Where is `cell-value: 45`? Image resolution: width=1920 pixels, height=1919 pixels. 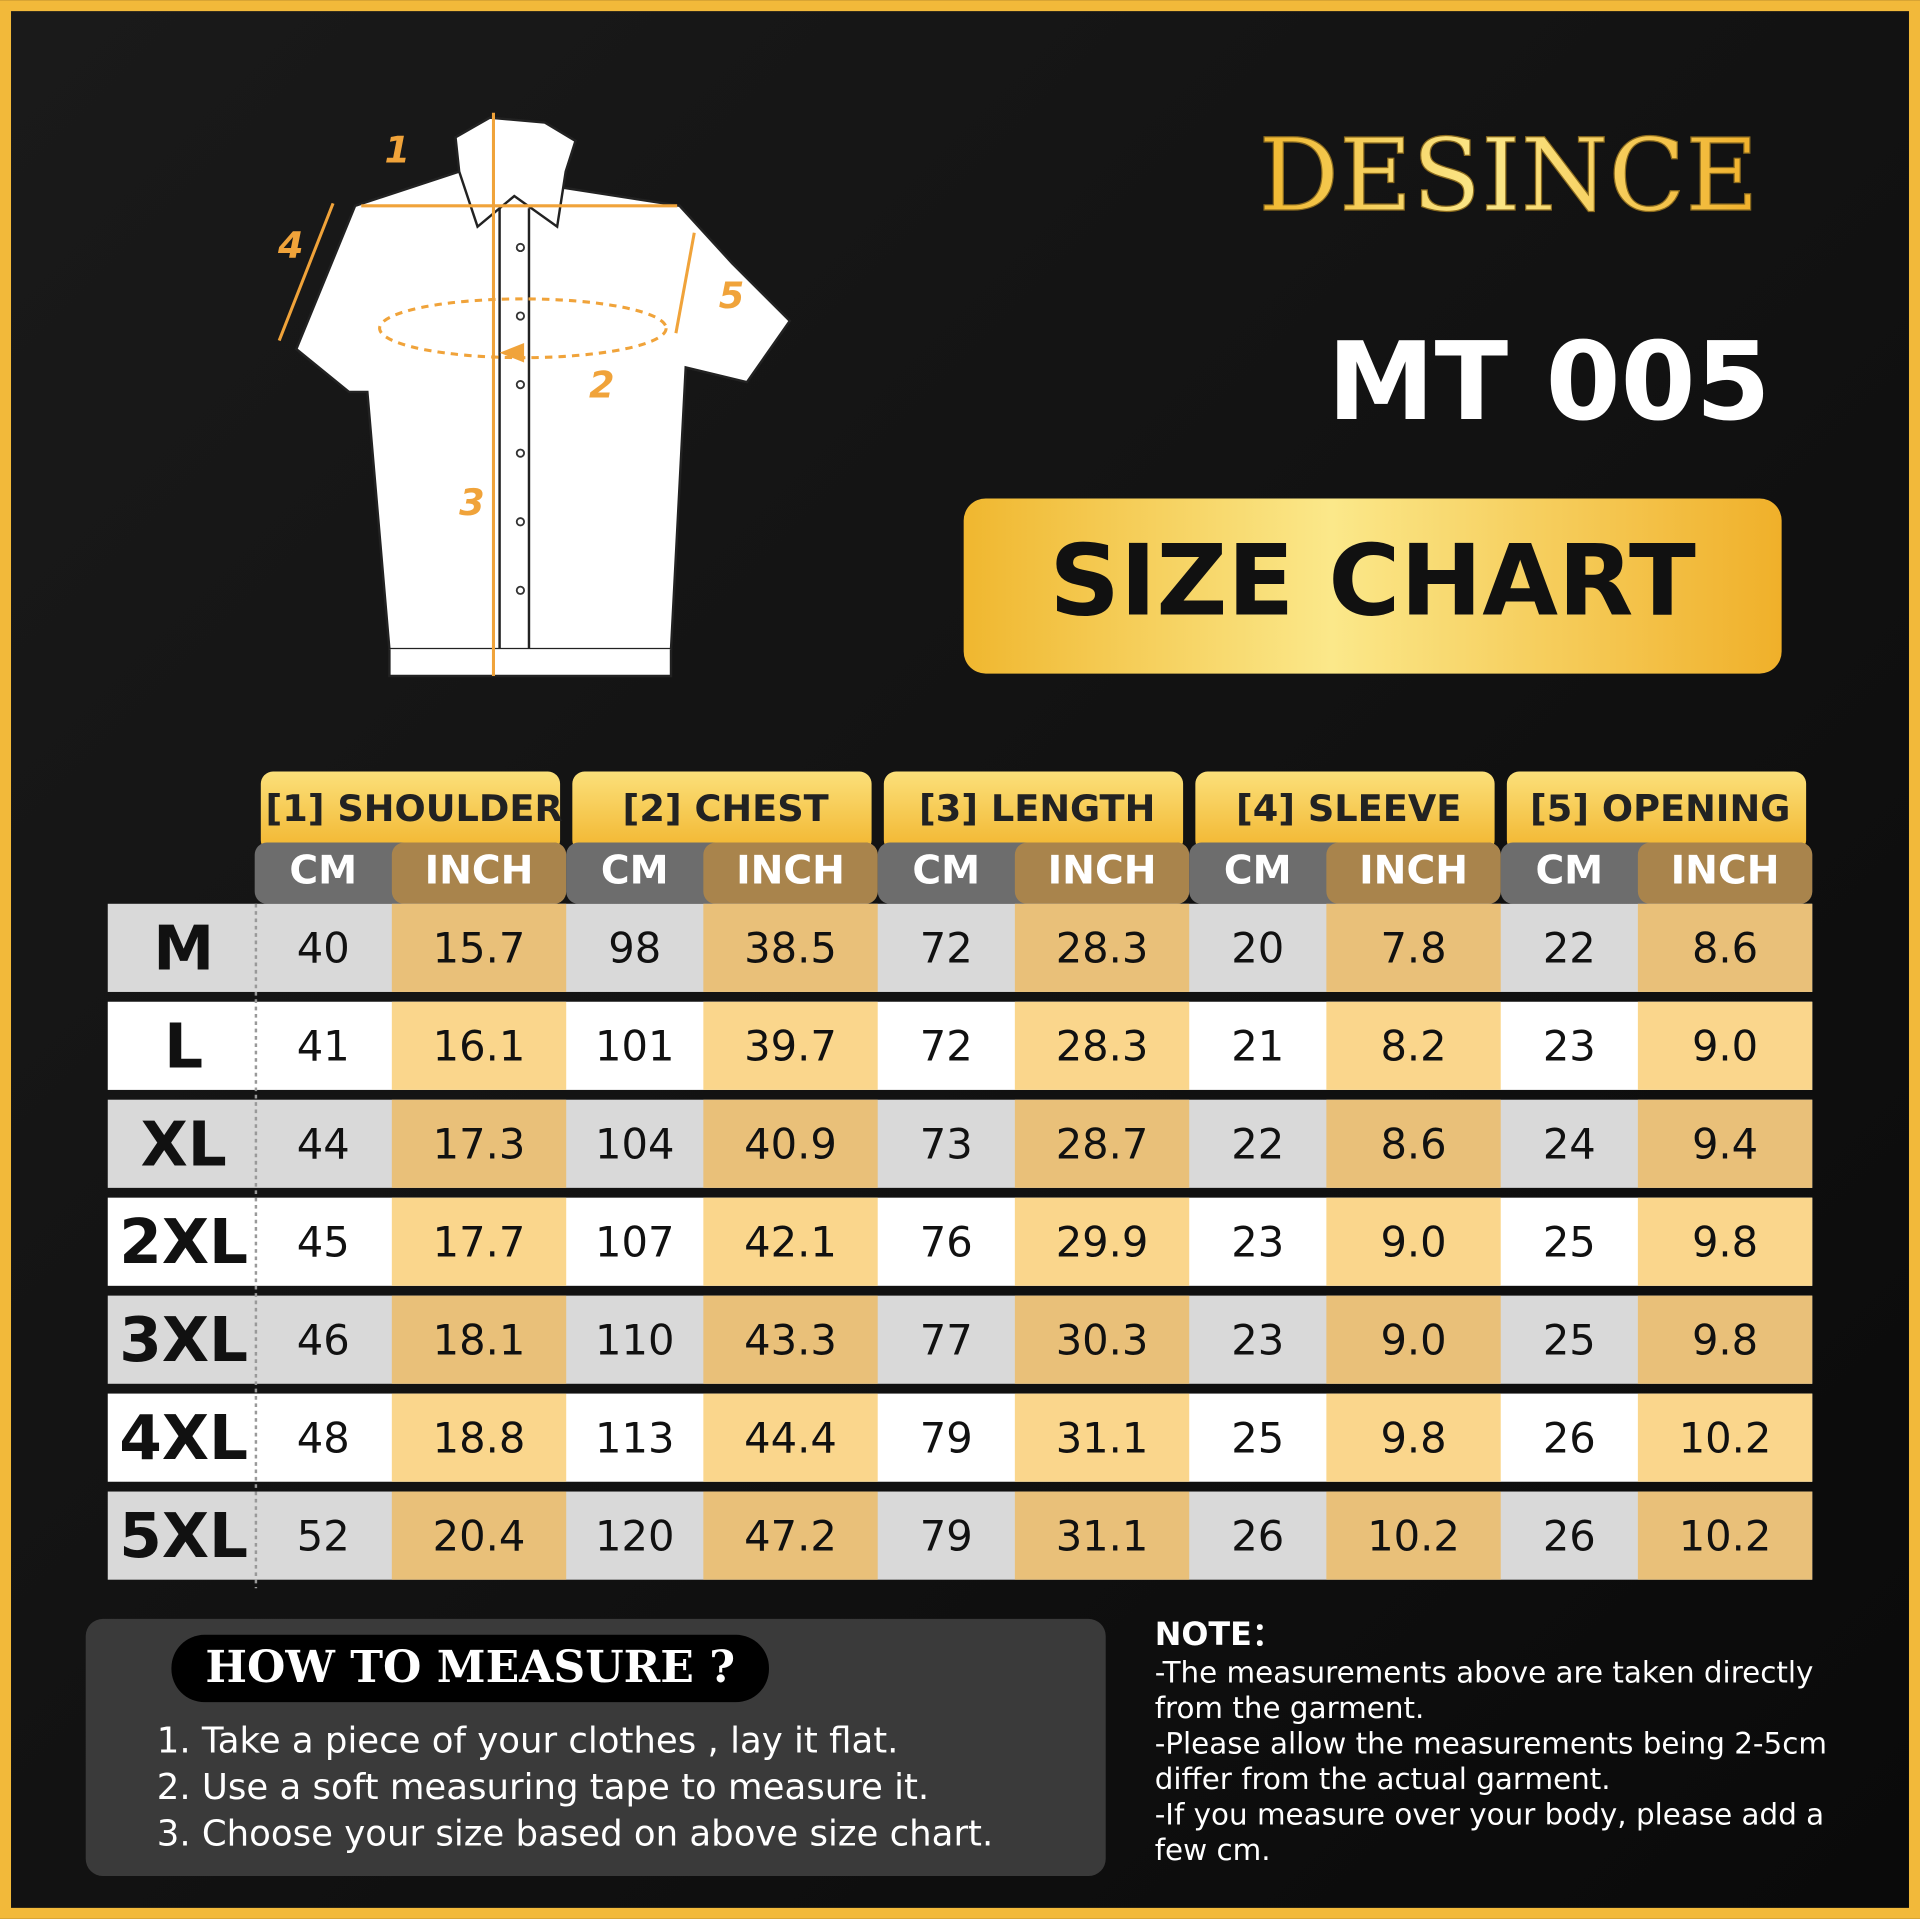
cell-value: 45 is located at coordinates (323, 1241).